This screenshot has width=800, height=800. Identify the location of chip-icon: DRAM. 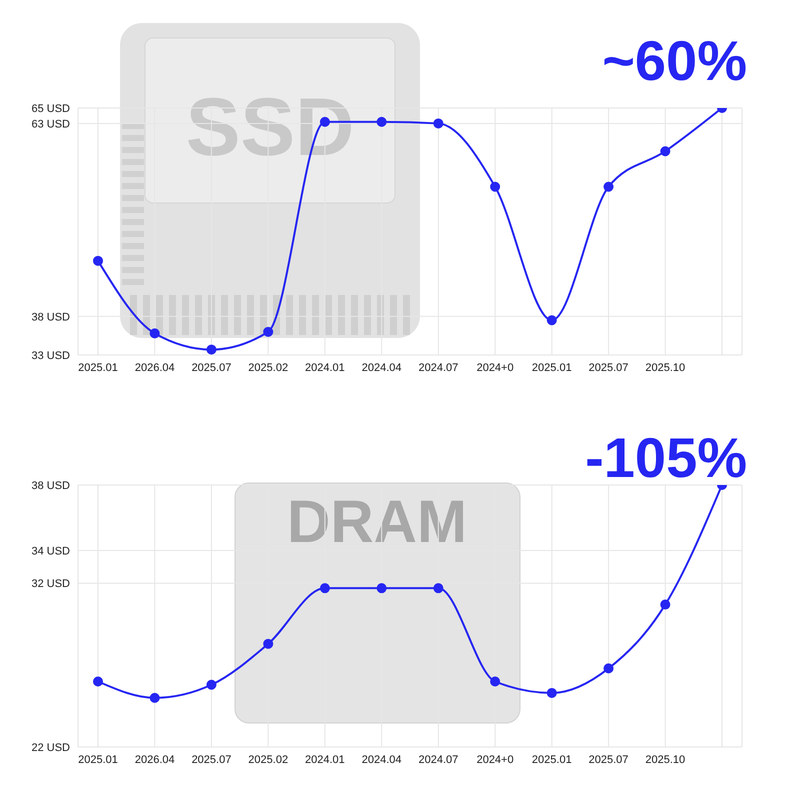
(377, 603).